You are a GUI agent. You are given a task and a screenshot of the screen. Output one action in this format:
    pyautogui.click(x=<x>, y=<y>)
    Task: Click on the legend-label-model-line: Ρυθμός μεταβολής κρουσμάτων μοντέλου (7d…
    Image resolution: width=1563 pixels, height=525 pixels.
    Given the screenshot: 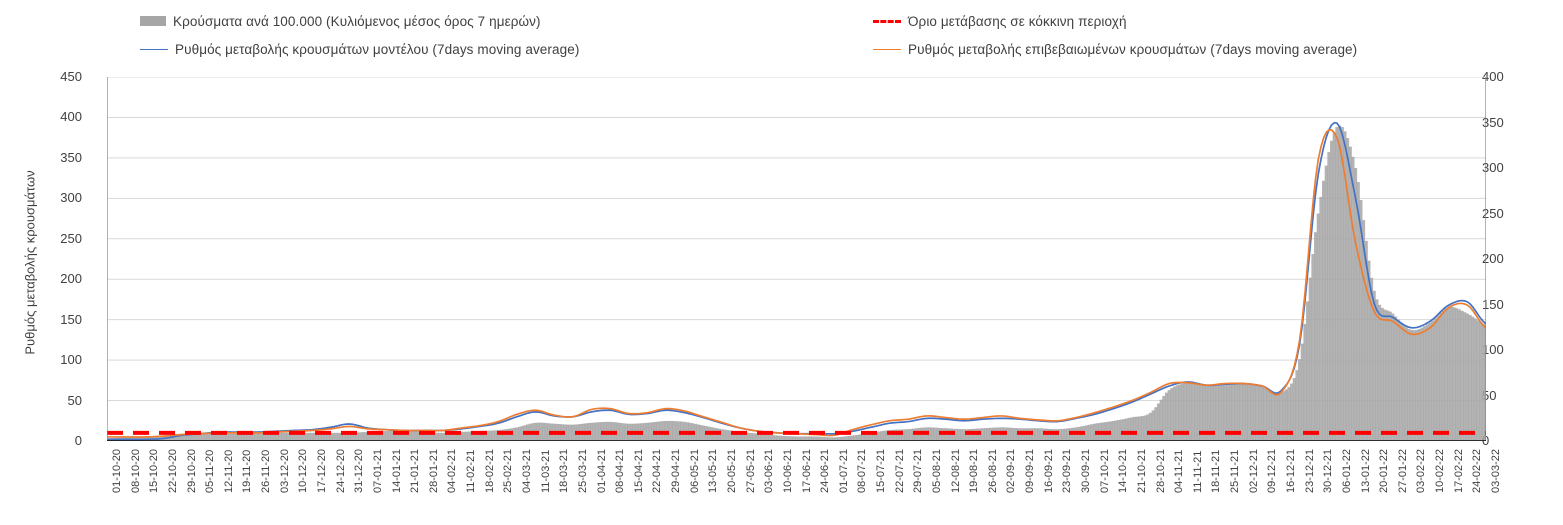 What is the action you would take?
    pyautogui.click(x=377, y=49)
    